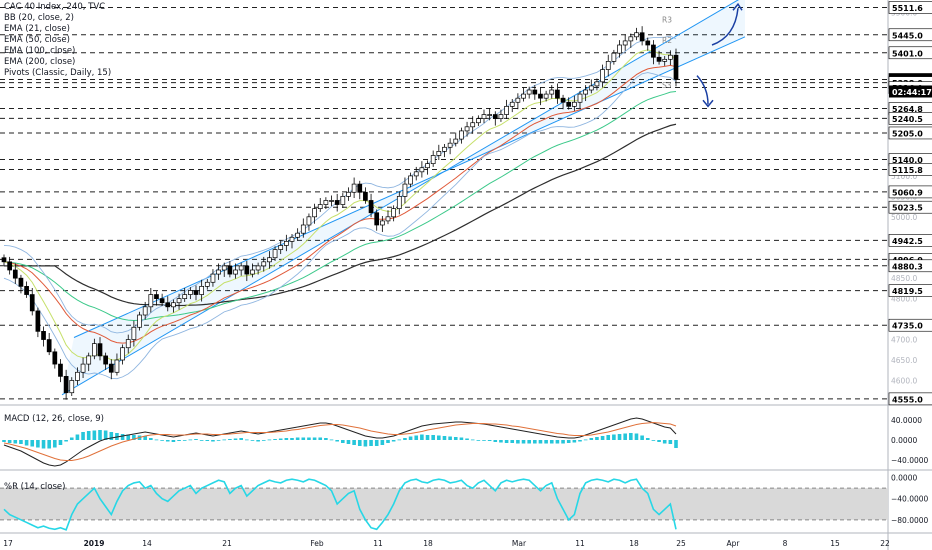 This screenshot has width=932, height=550. What do you see at coordinates (835, 543) in the screenshot?
I see `time-tick-label: 15` at bounding box center [835, 543].